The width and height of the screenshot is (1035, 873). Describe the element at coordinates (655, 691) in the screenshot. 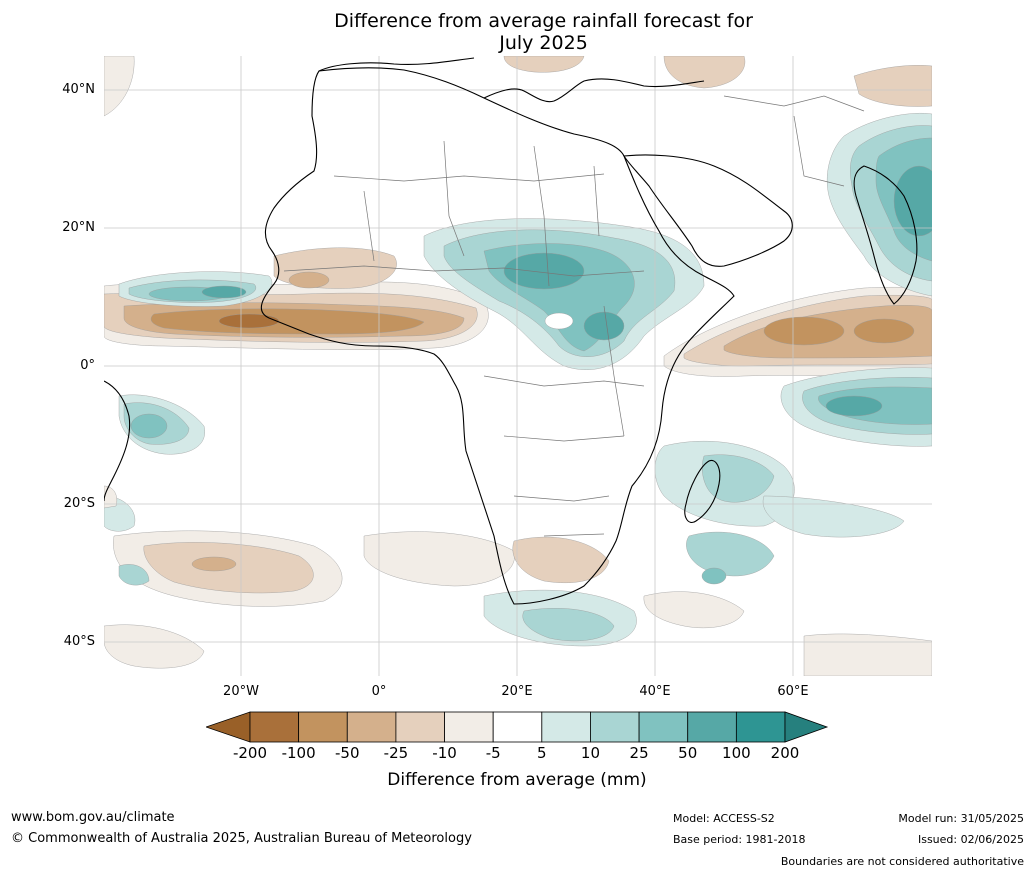

I see `lon-label-40e: 40°E` at that location.